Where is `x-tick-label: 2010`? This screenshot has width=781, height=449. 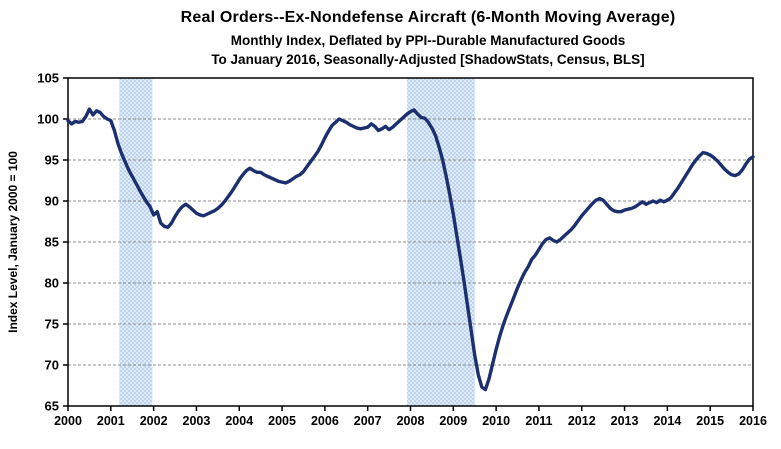 x-tick-label: 2010 is located at coordinates (496, 421).